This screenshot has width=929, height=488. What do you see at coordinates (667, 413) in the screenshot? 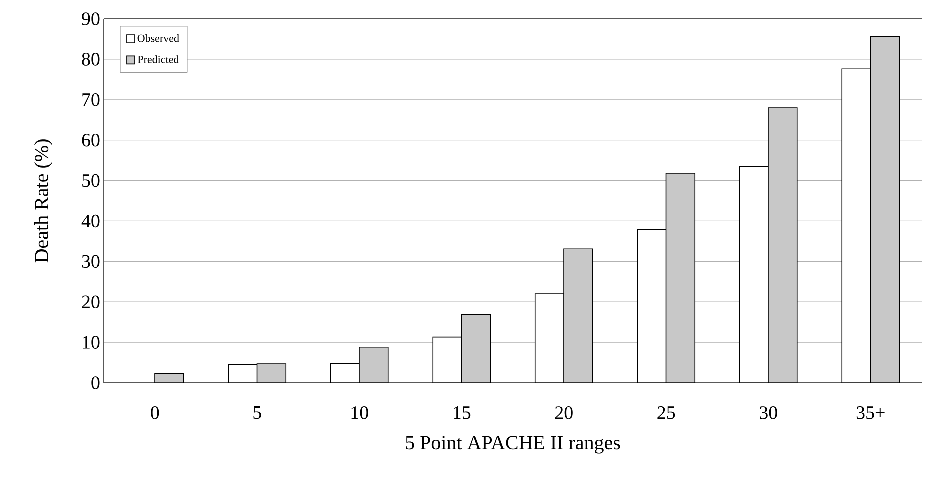
I see `x-tick-label: 25` at bounding box center [667, 413].